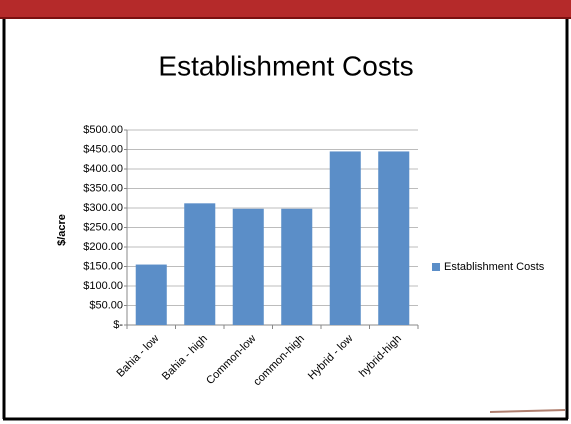 The image size is (571, 424). I want to click on y-tick-label: $-, so click(118, 325).